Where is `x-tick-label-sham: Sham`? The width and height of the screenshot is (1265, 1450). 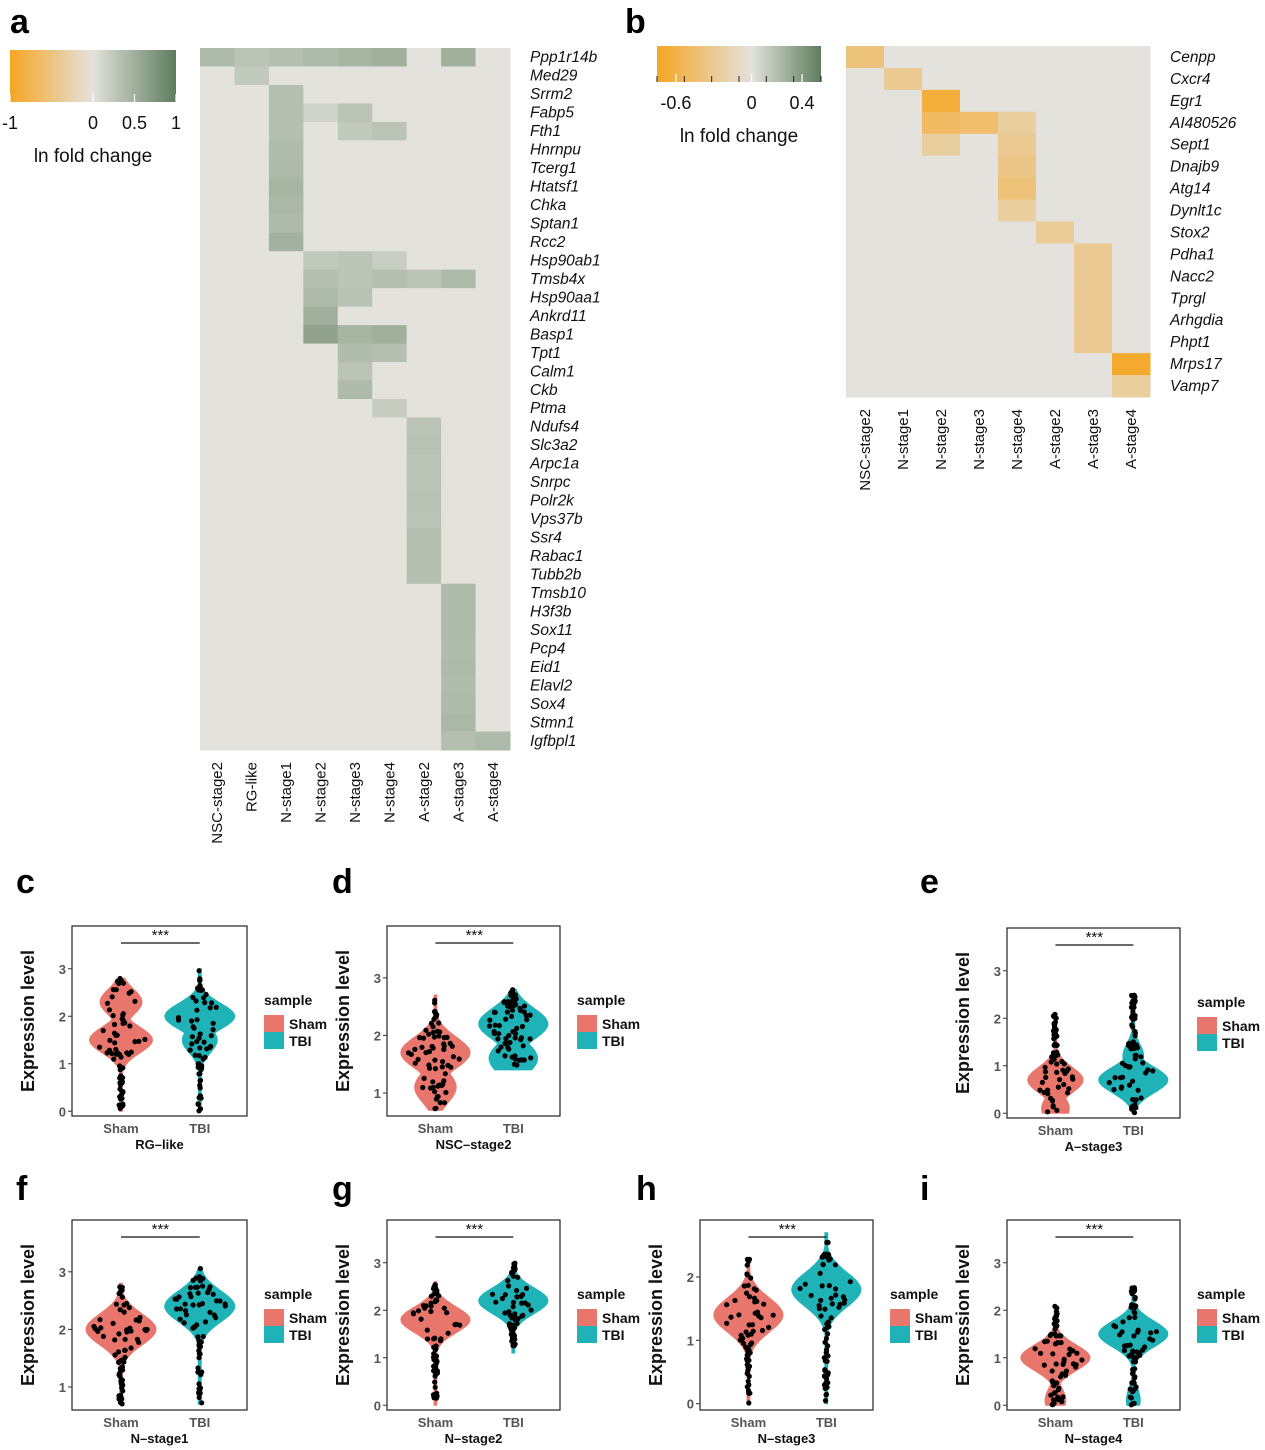 x-tick-label-sham: Sham is located at coordinates (1055, 1422).